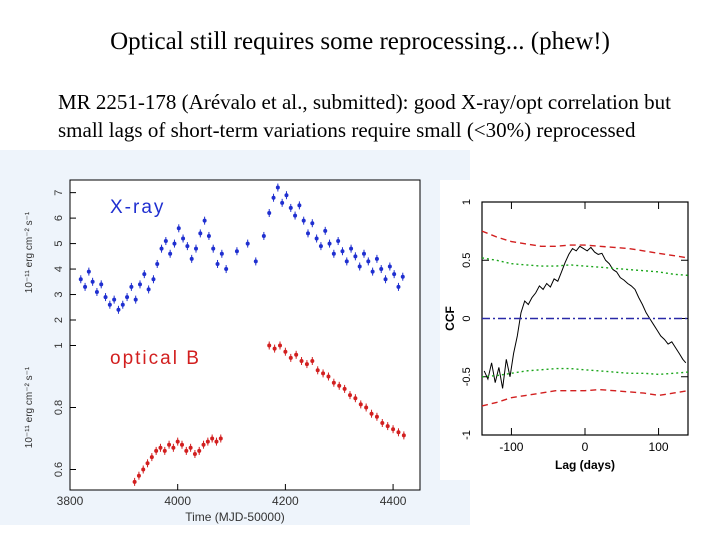  I want to click on y-tick-label: 2, so click(59, 320).